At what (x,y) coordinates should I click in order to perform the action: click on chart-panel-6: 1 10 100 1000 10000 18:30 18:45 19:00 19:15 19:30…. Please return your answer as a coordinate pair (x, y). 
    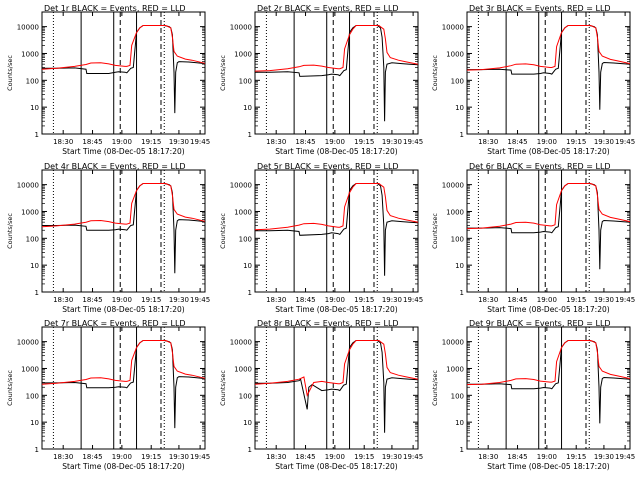
    Looking at the image, I should click on (533, 238).